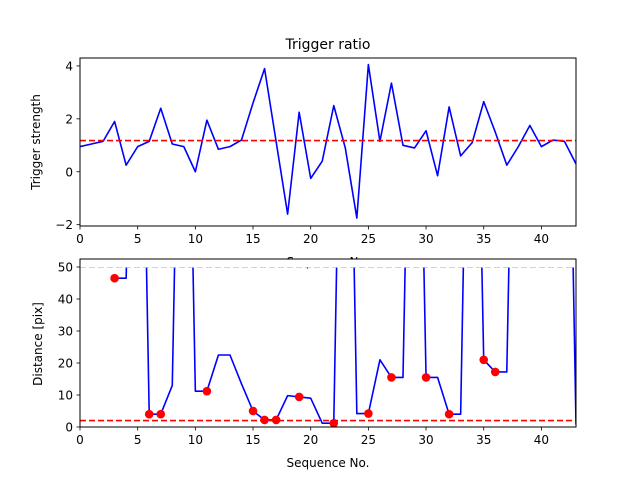  Describe the element at coordinates (328, 263) in the screenshot. I see `plot-background` at that location.